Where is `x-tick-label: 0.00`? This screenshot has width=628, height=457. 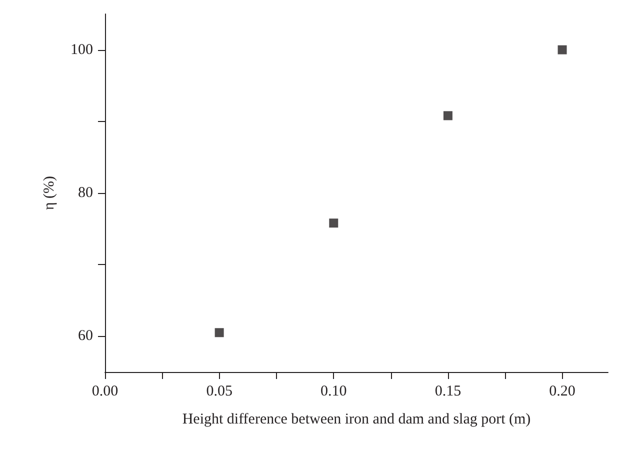 x-tick-label: 0.00 is located at coordinates (105, 392).